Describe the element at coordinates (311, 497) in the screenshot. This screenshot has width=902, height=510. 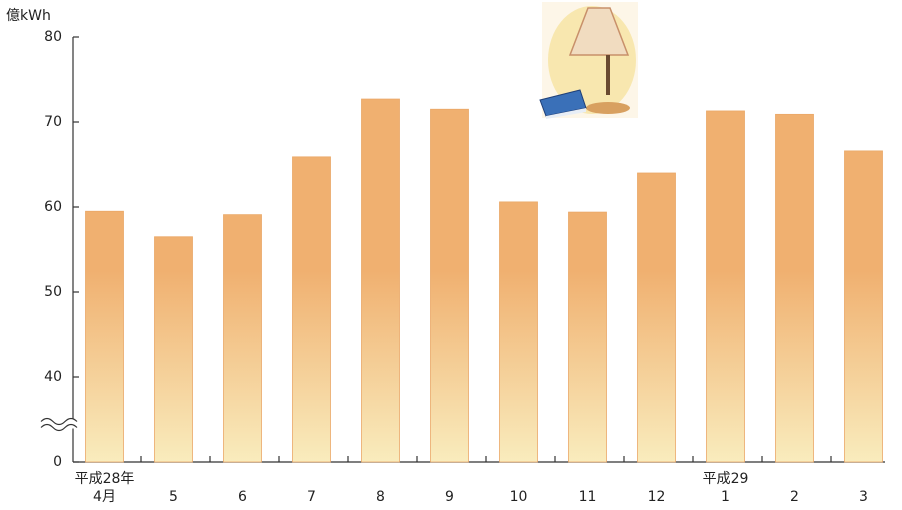
I see `x-tick-label: 7` at that location.